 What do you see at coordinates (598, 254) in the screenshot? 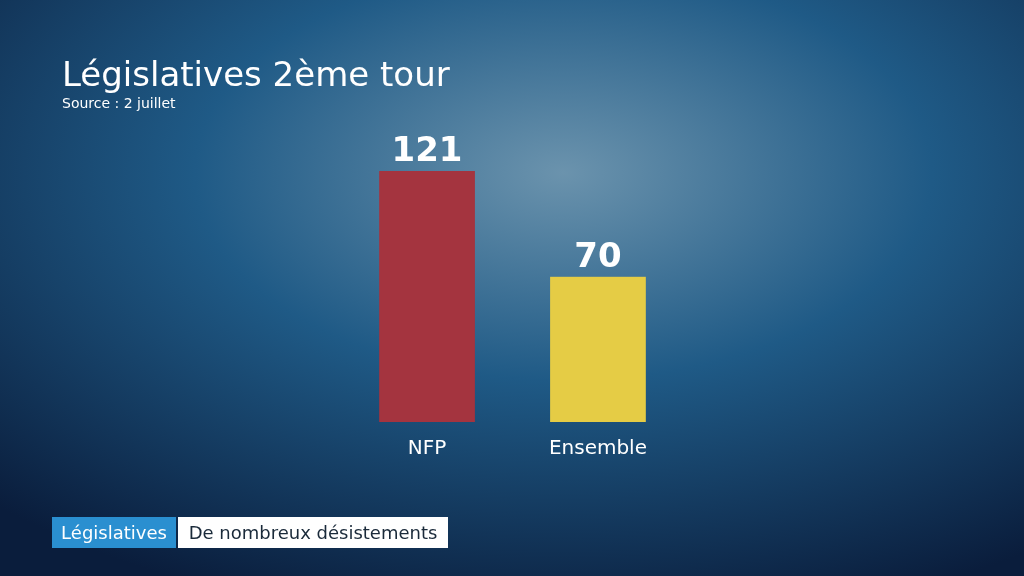
I see `data-label: 70` at bounding box center [598, 254].